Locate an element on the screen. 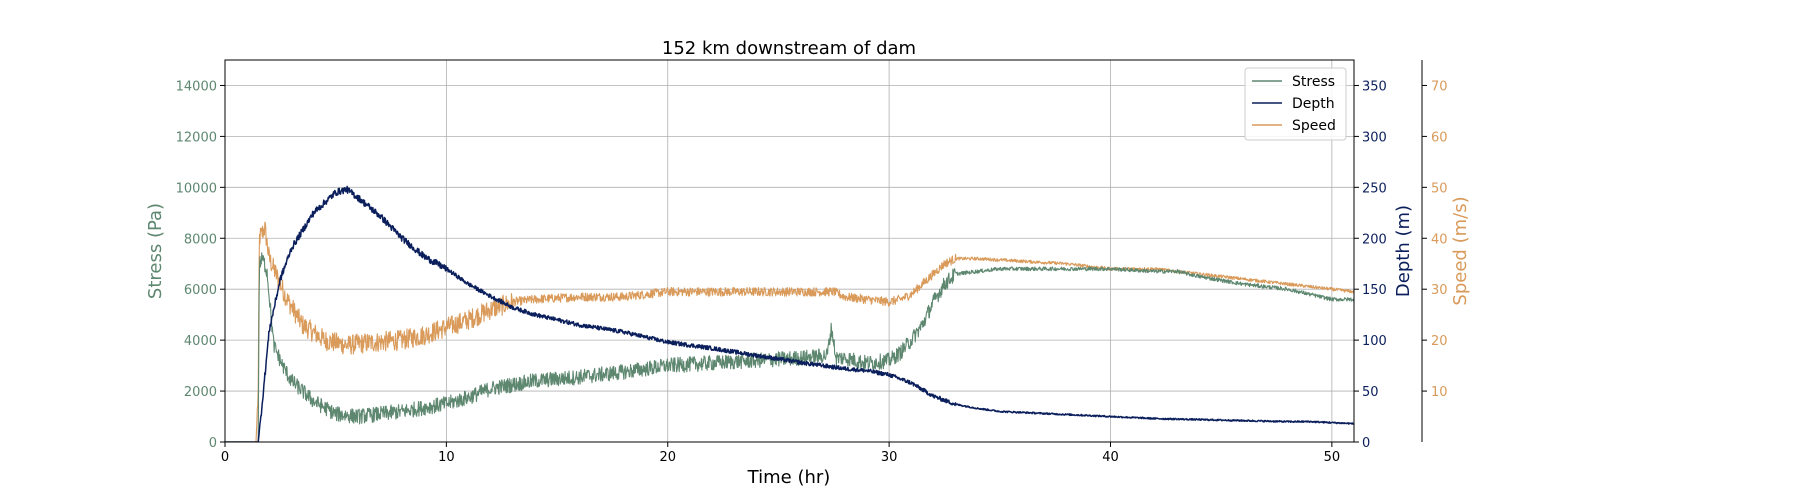 This screenshot has height=504, width=1800. stress-tick-label: 0 is located at coordinates (213, 443).